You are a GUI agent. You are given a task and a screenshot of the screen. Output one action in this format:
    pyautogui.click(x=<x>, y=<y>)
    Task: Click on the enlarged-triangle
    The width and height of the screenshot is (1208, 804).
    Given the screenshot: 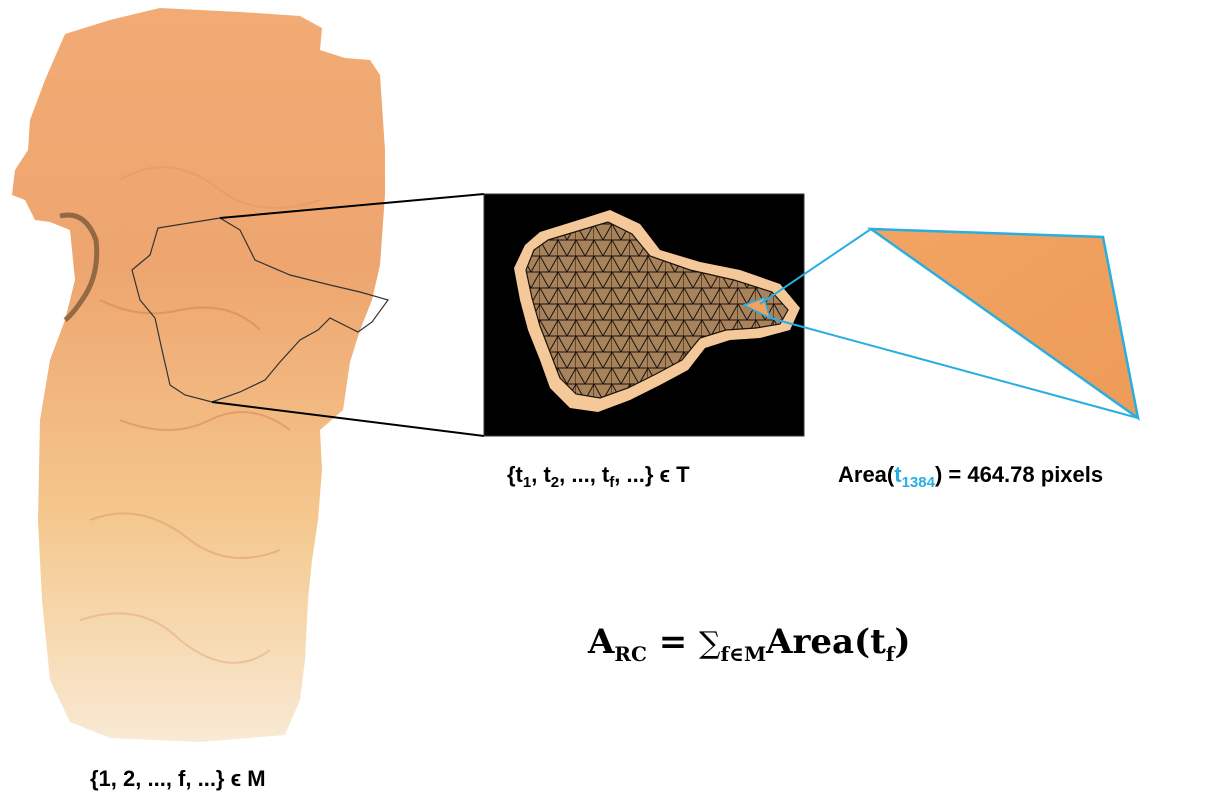 What is the action you would take?
    pyautogui.click(x=1003, y=324)
    